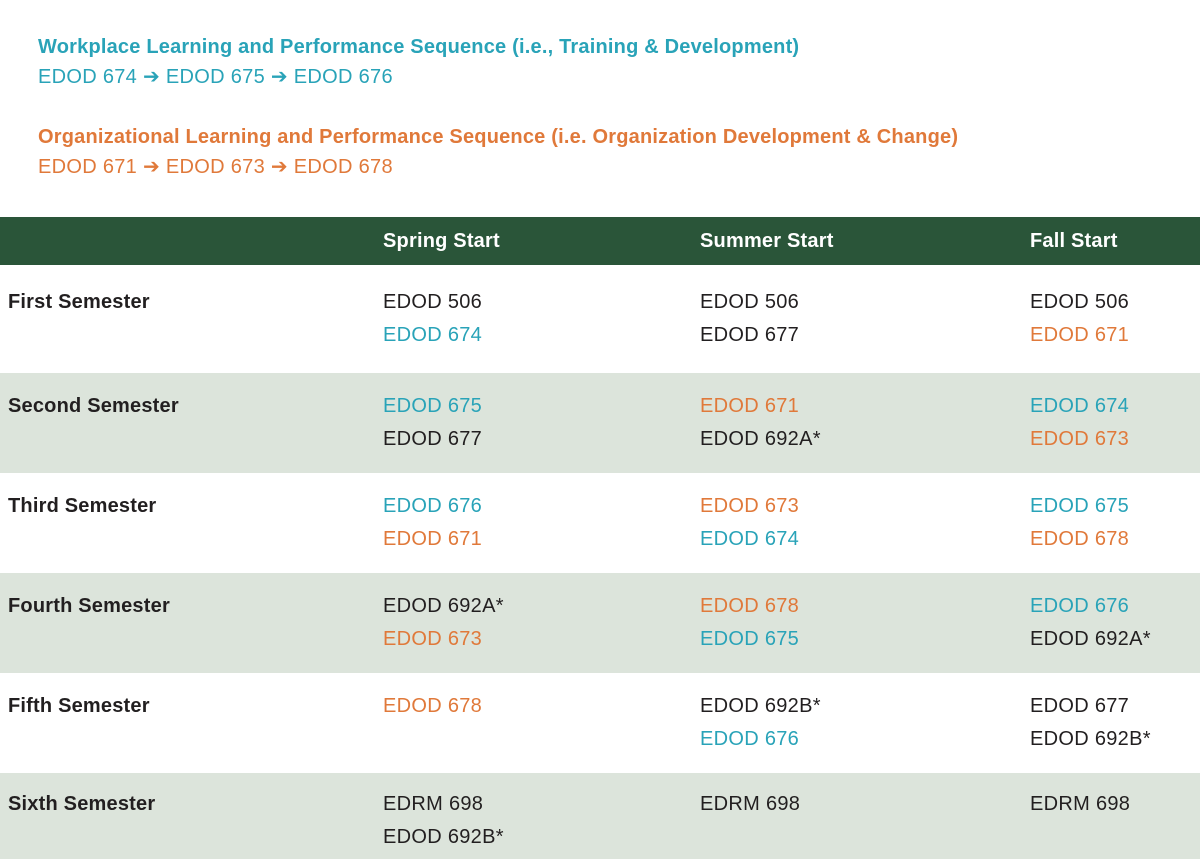 Image resolution: width=1200 pixels, height=863 pixels. What do you see at coordinates (1115, 423) in the screenshot?
I see `fall-cell: EDOD 674 EDOD 673` at bounding box center [1115, 423].